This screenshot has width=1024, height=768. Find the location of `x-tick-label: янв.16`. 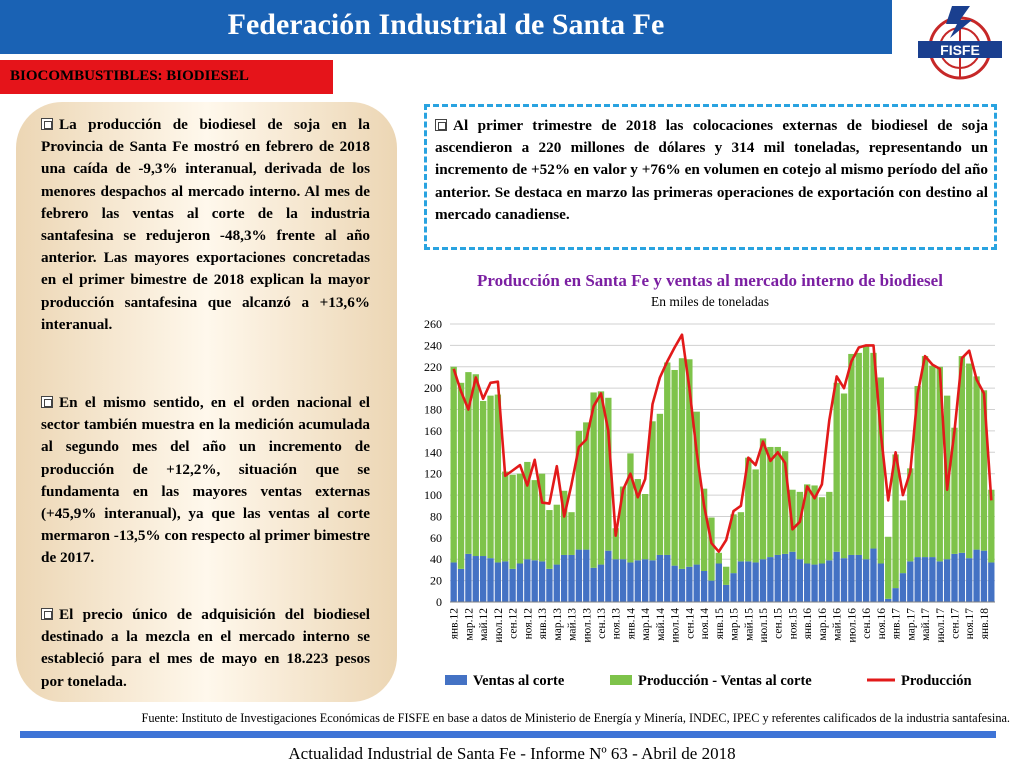

x-tick-label: янв.16 is located at coordinates (808, 623).